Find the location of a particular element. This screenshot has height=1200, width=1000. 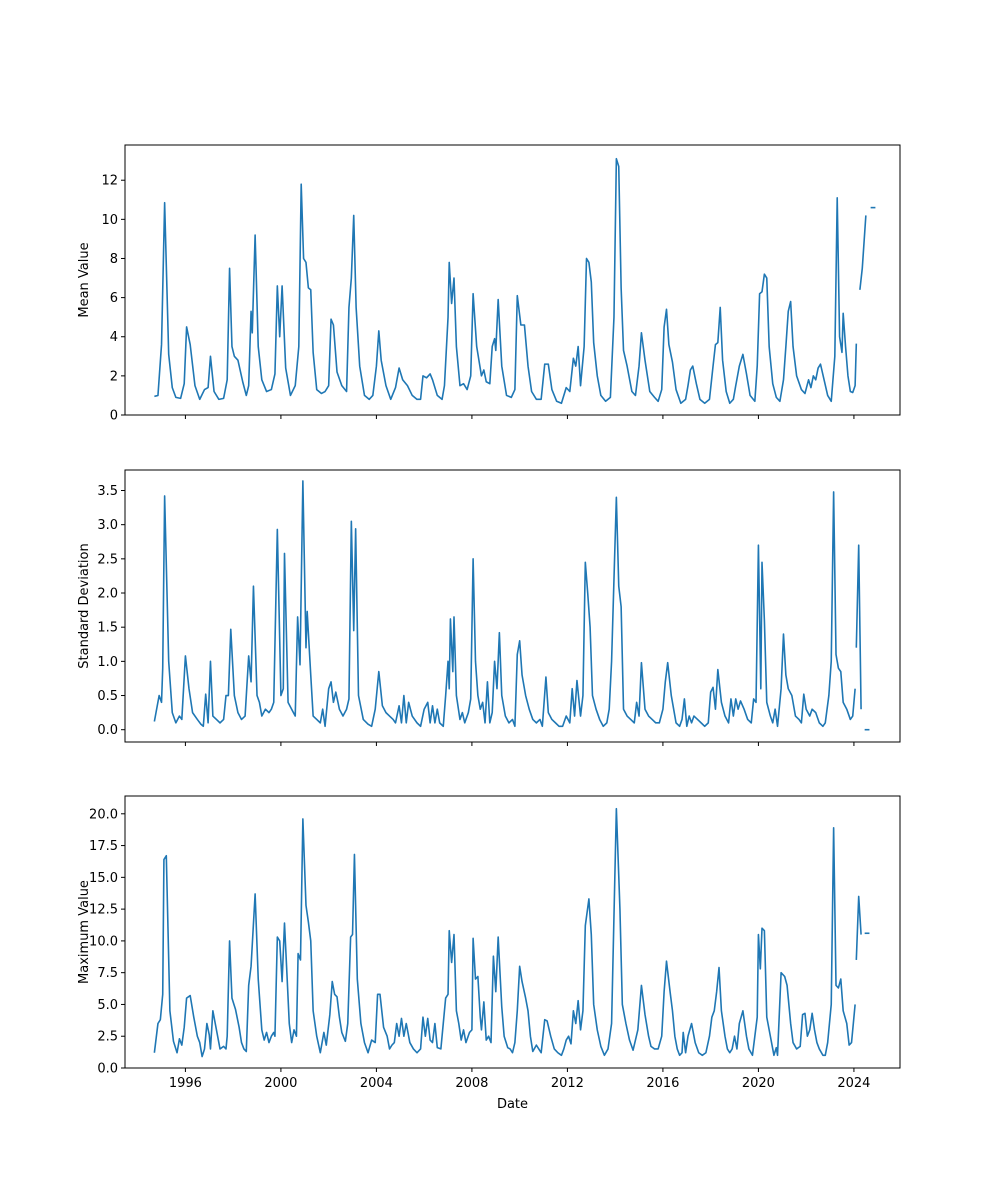

y-tick-label: 1.0 is located at coordinates (107, 662).